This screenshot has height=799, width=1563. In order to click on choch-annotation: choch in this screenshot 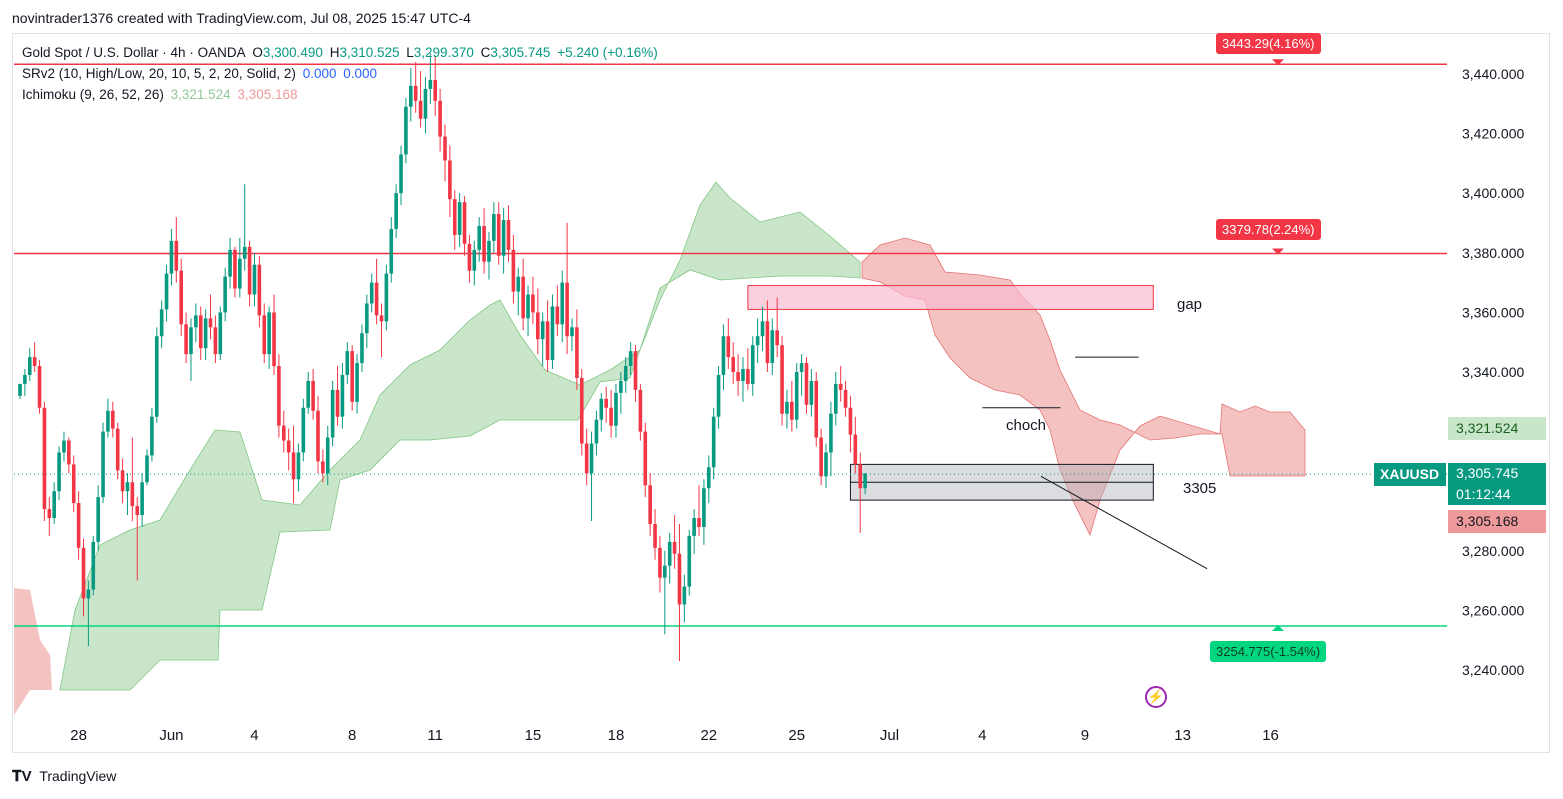, I will do `click(1026, 425)`.